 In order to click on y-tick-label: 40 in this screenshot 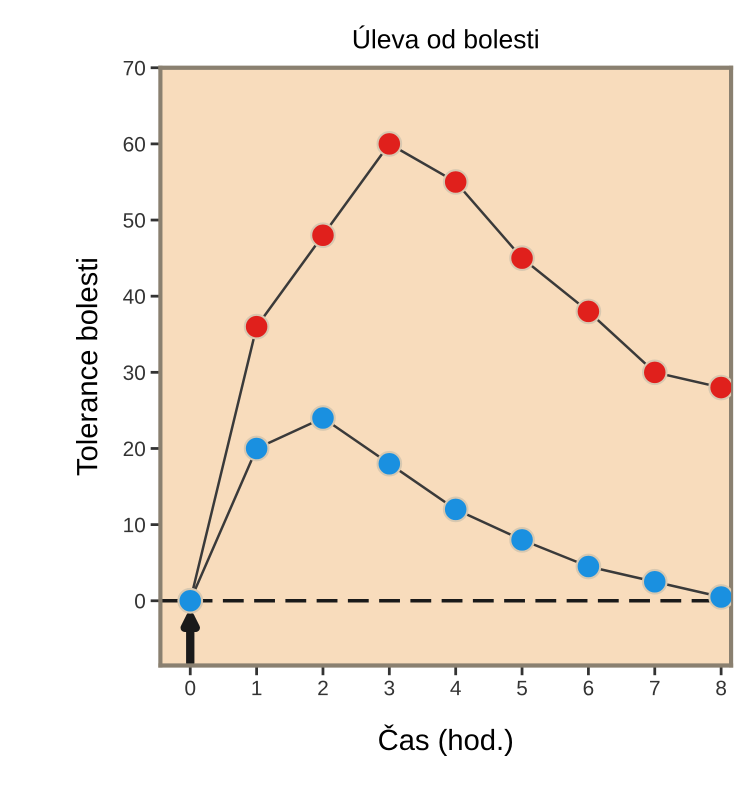, I will do `click(134, 296)`.